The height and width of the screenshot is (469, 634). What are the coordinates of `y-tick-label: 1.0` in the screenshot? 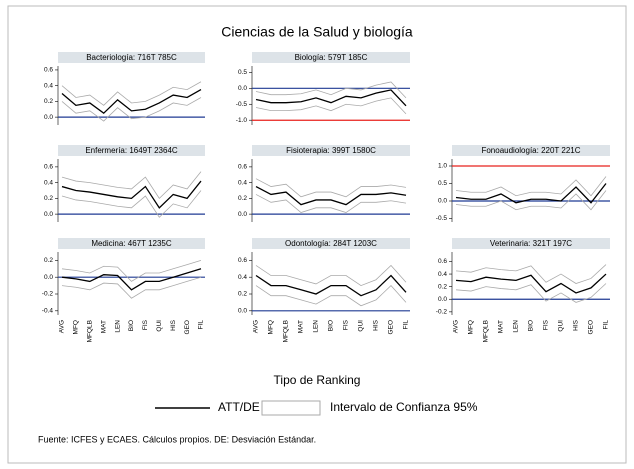 It's located at (442, 166).